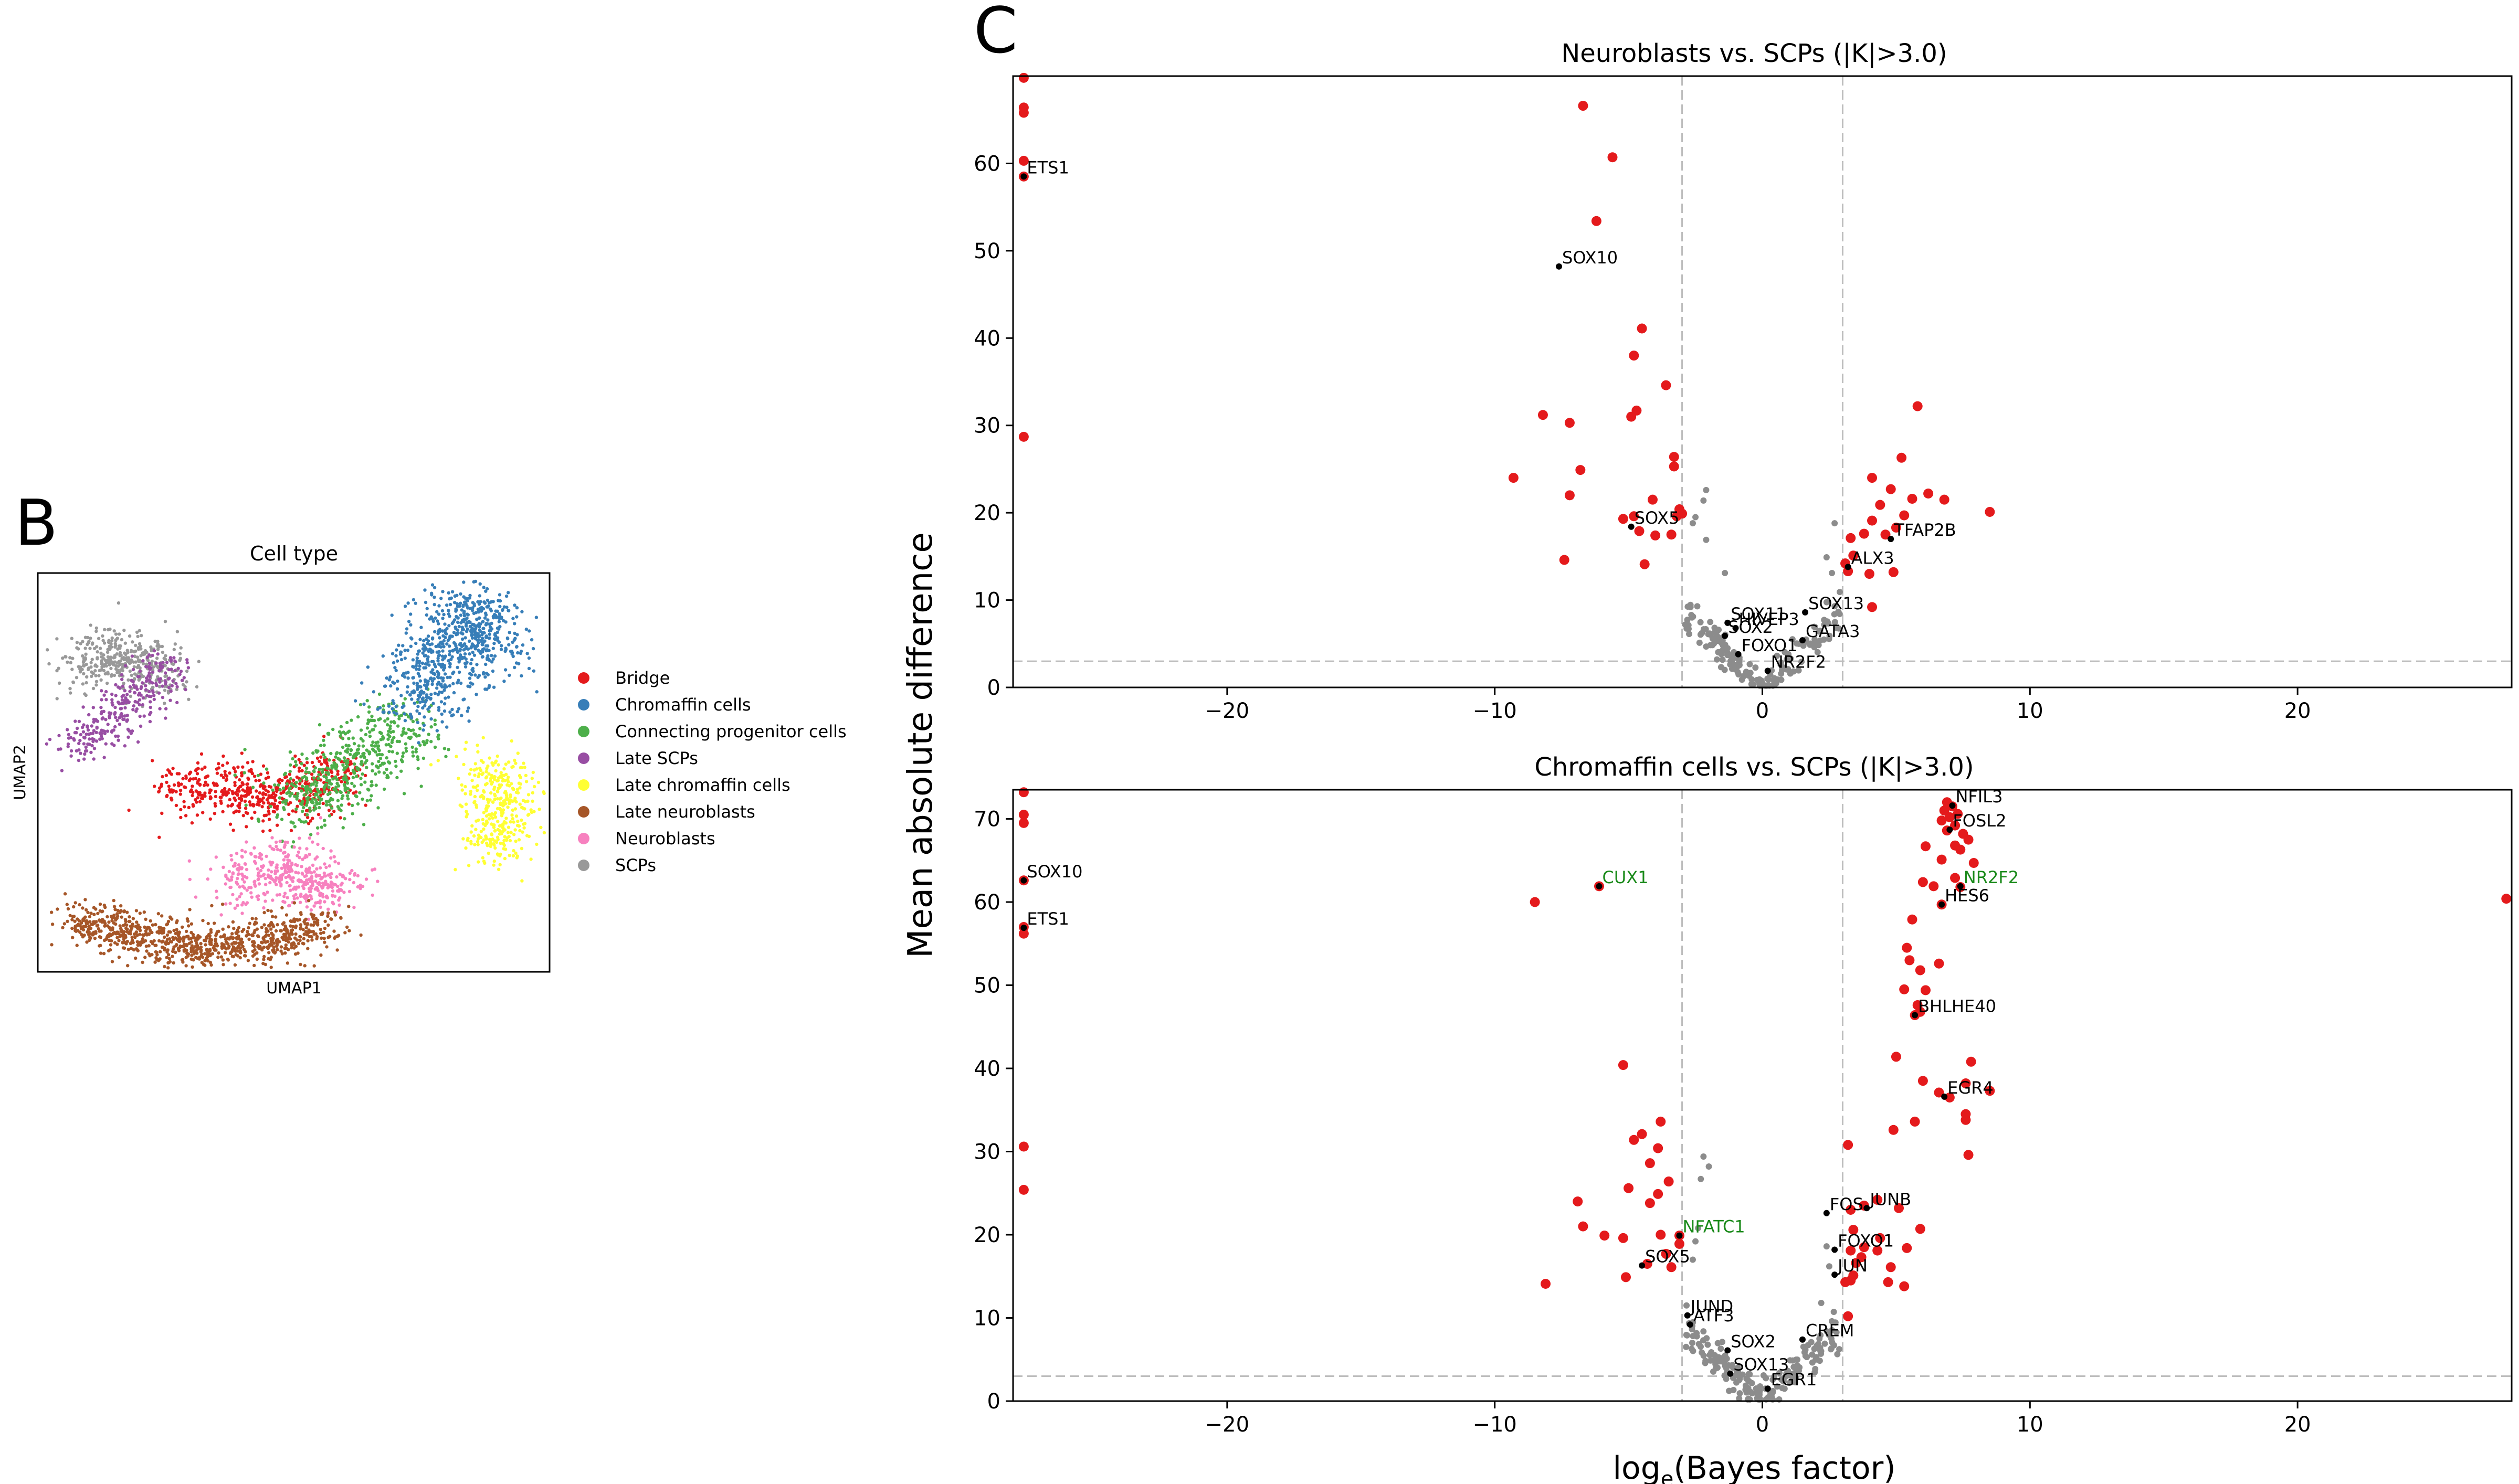 The height and width of the screenshot is (1484, 2519). Describe the element at coordinates (1658, 518) in the screenshot. I see `plot1-gene-label-2: SOX5` at that location.